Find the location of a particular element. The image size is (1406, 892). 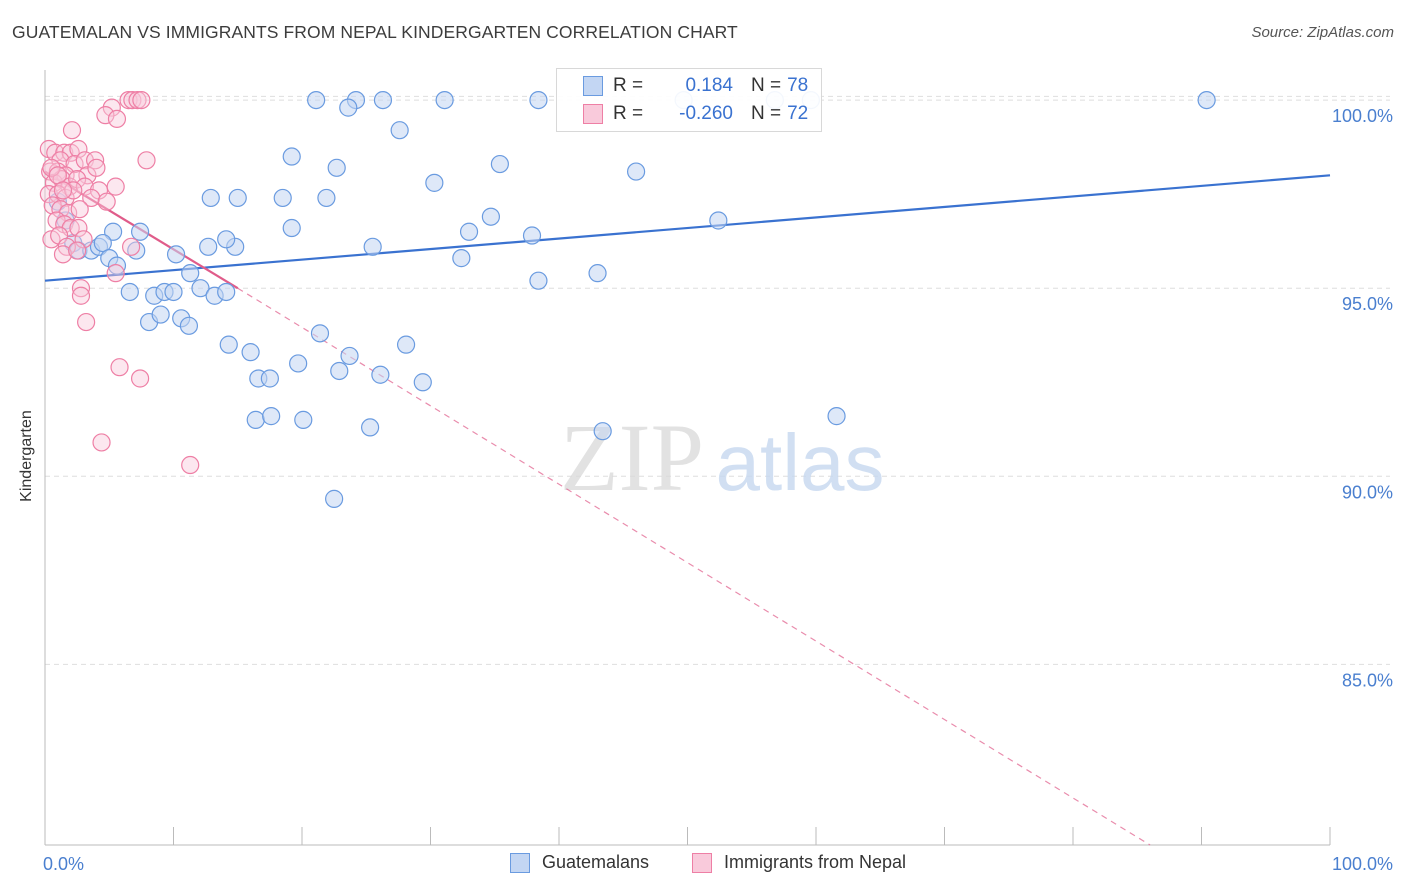

legend-r-label: R = is located at coordinates (628, 85).